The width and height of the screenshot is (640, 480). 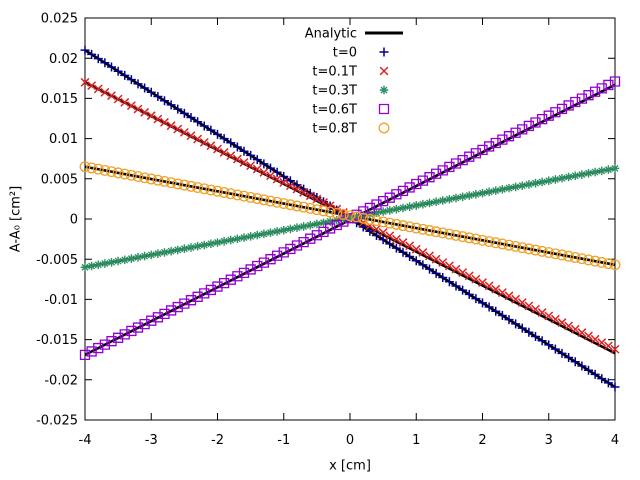 I want to click on y-tick-label: 0.005, so click(x=59, y=179).